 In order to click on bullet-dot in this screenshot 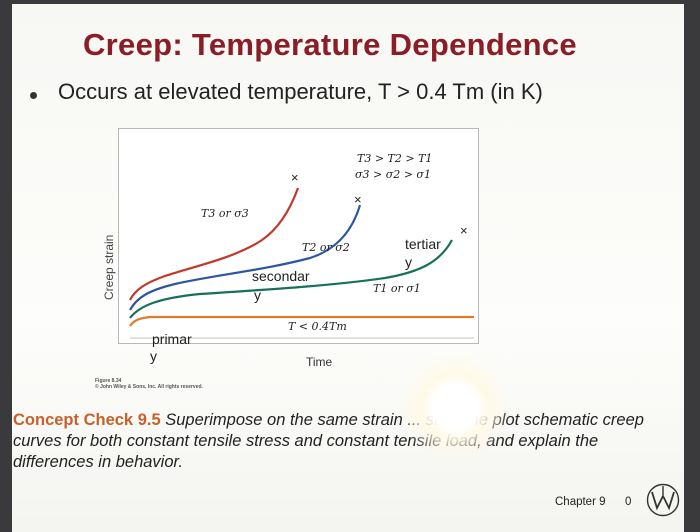, I will do `click(33, 95)`.